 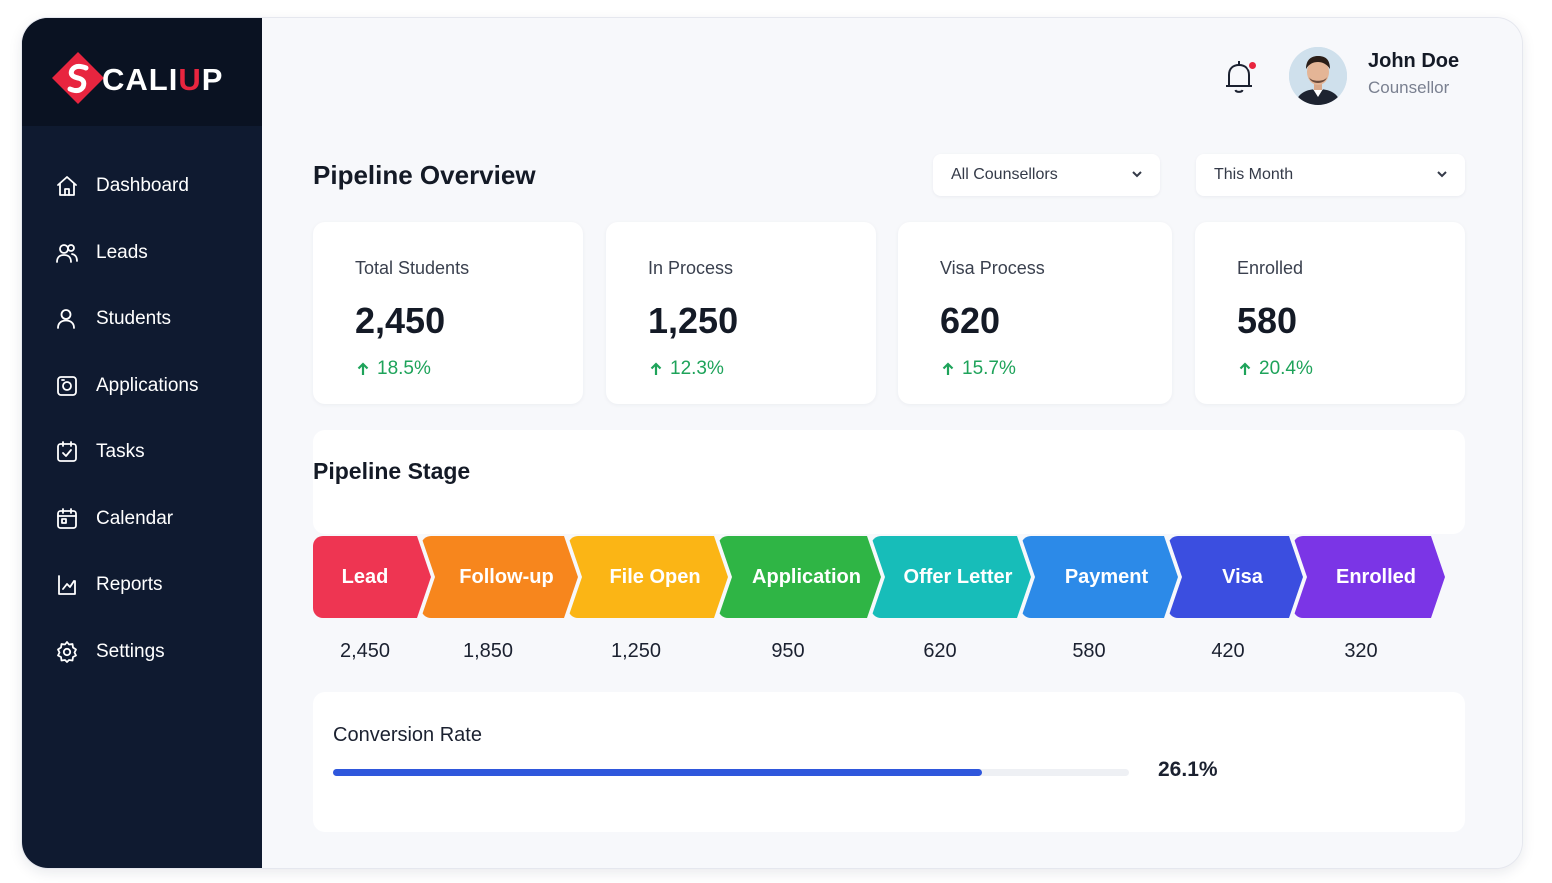 I want to click on stat-card-total-students: Total Students 2,450 18.5%, so click(x=448, y=313).